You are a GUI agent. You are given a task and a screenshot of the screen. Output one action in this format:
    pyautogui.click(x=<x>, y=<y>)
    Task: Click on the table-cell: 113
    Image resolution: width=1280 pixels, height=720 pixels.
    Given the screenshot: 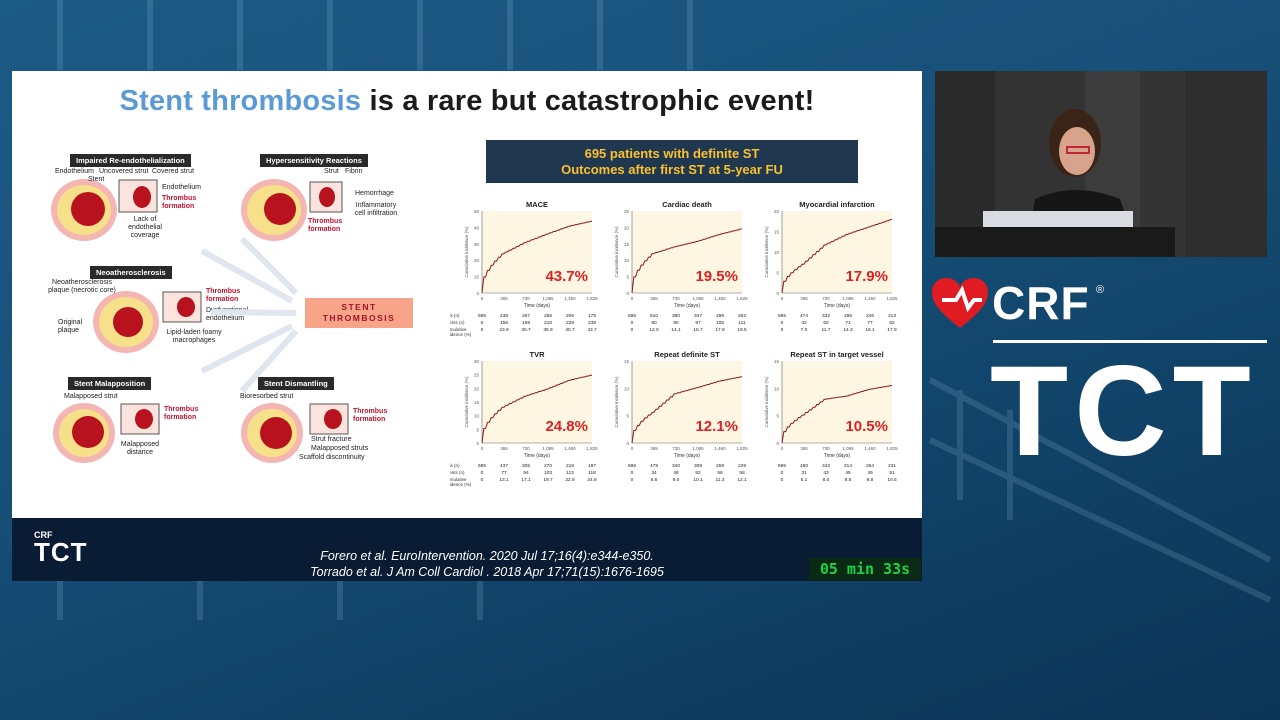 What is the action you would take?
    pyautogui.click(x=570, y=473)
    